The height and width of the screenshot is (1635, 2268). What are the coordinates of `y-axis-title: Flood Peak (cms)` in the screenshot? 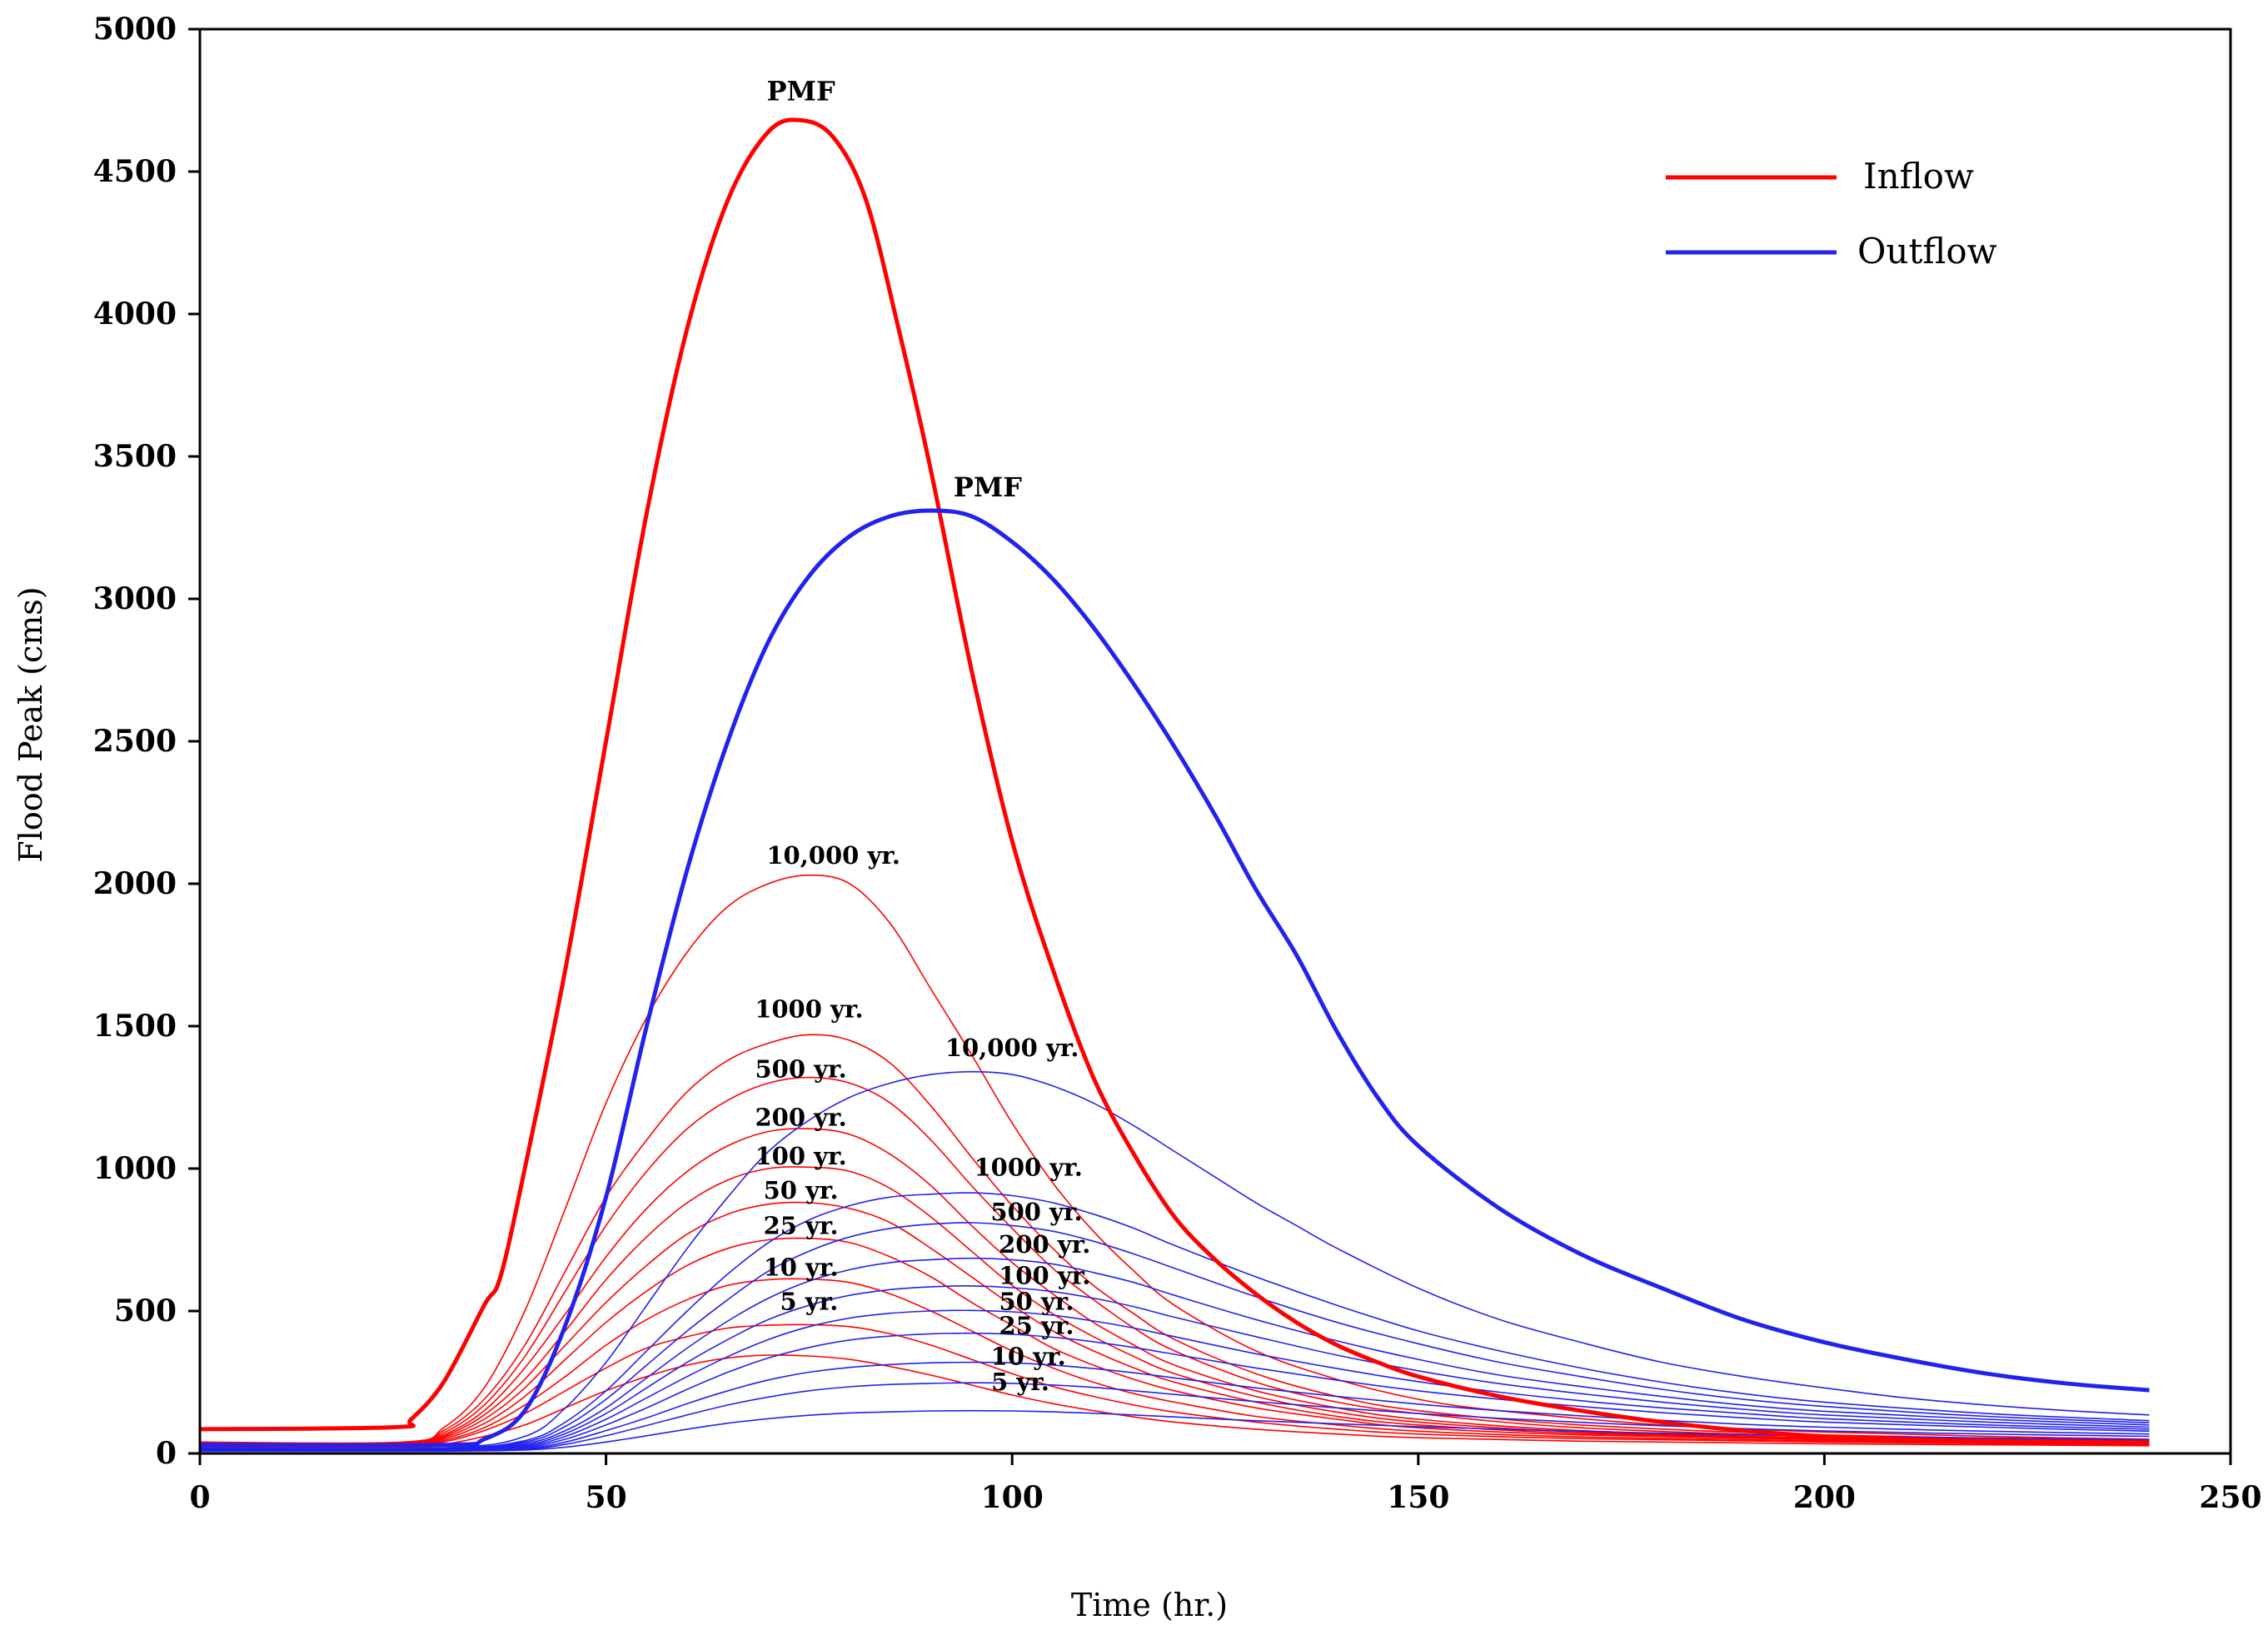 It's located at (31, 724).